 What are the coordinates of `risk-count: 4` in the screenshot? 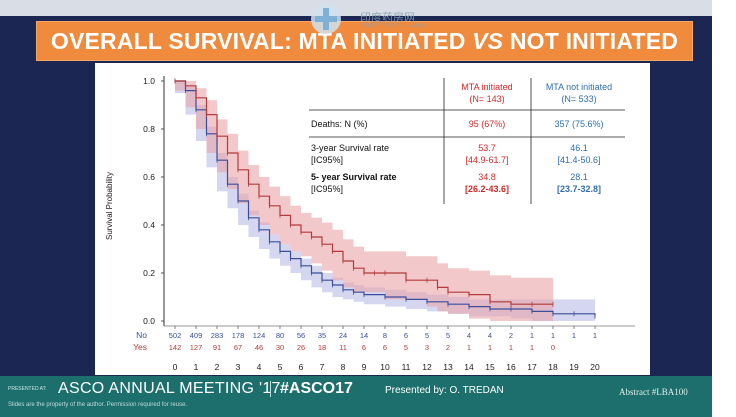 It's located at (469, 335).